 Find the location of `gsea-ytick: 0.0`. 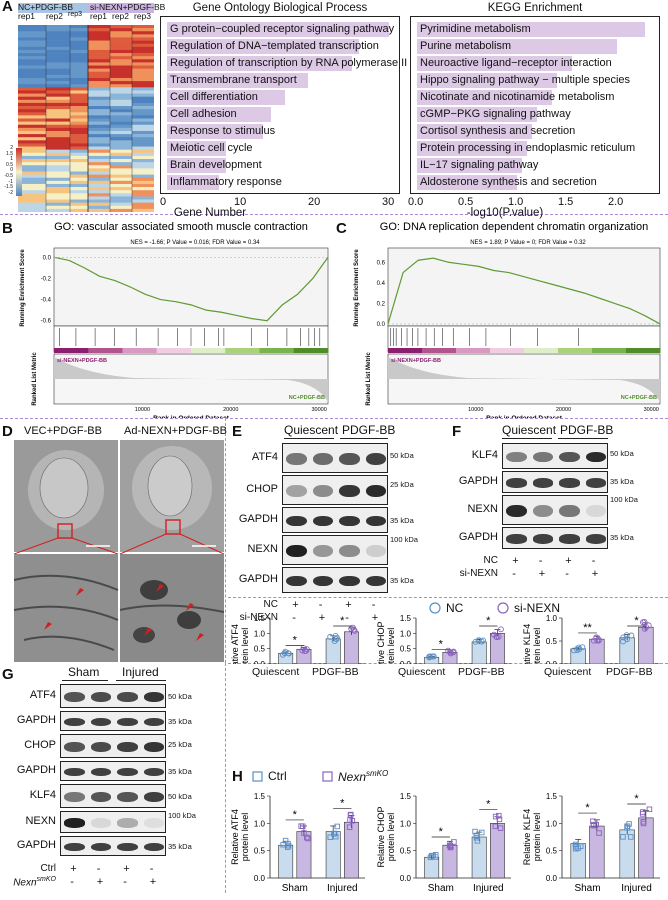

gsea-ytick: 0.0 is located at coordinates (47, 258).